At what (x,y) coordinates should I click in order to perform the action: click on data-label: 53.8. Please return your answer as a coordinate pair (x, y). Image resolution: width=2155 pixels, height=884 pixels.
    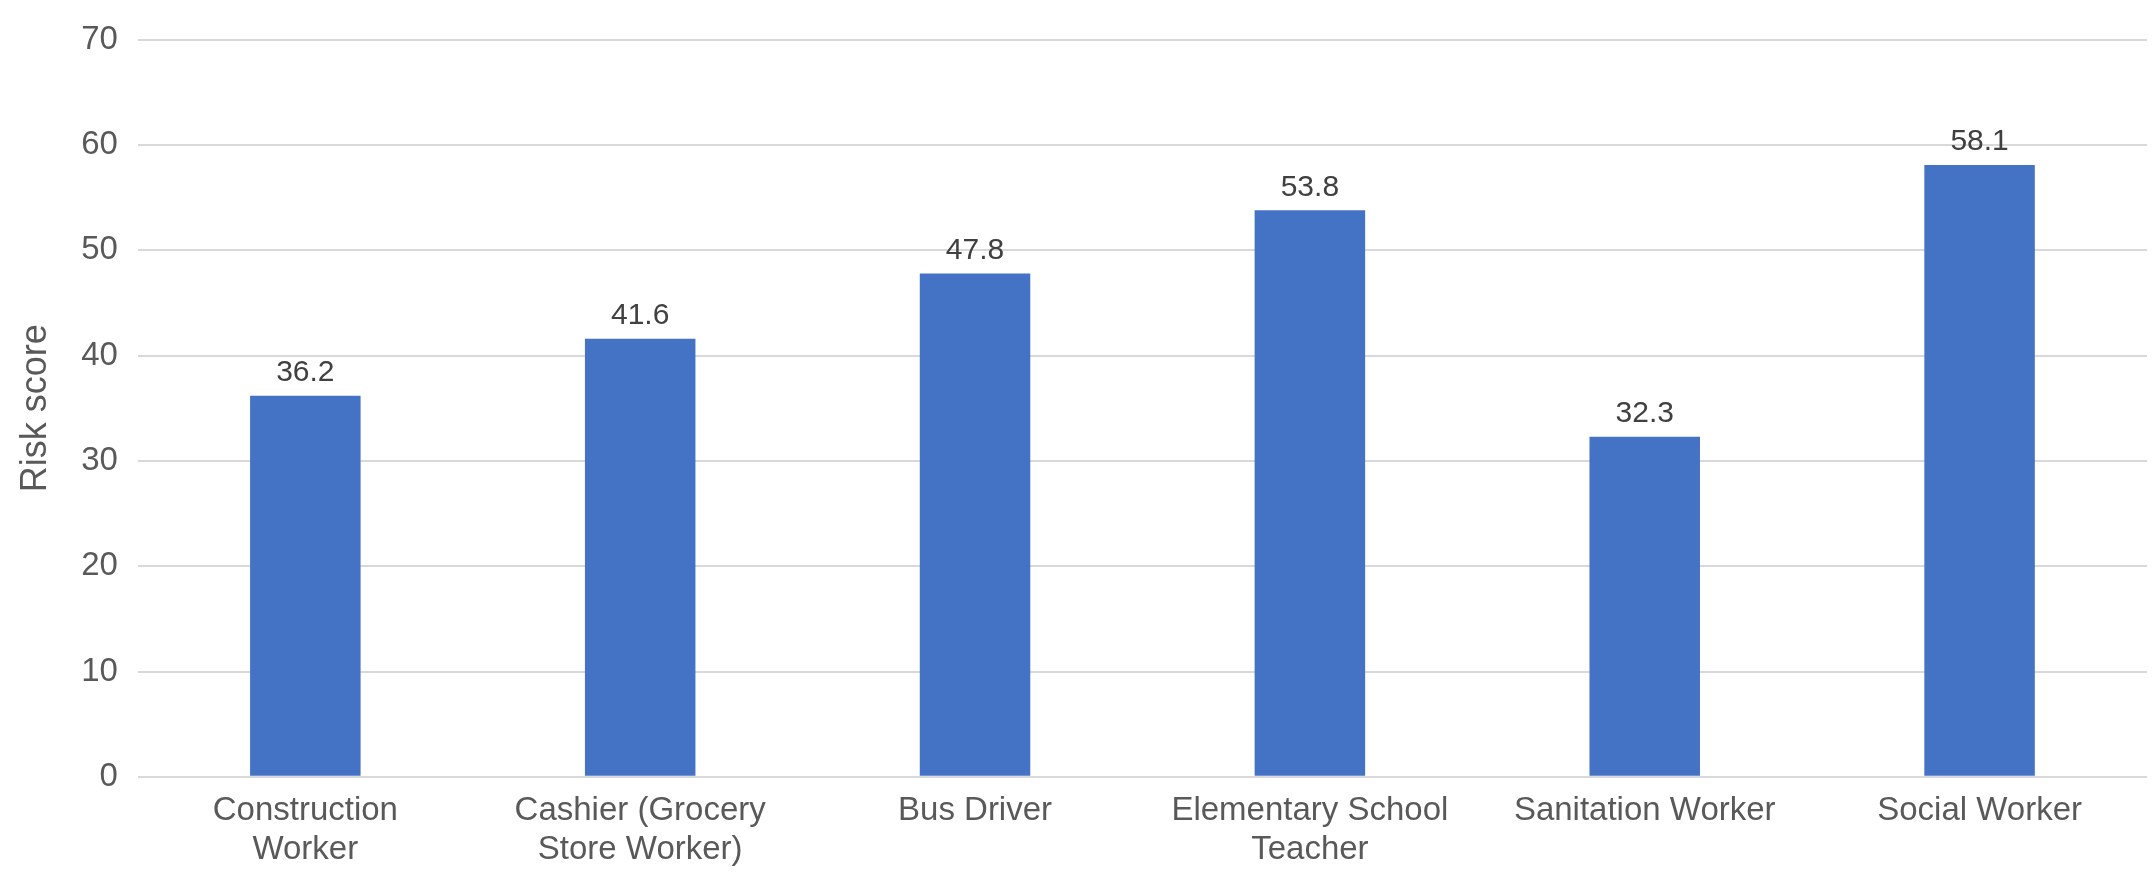
    Looking at the image, I should click on (1310, 185).